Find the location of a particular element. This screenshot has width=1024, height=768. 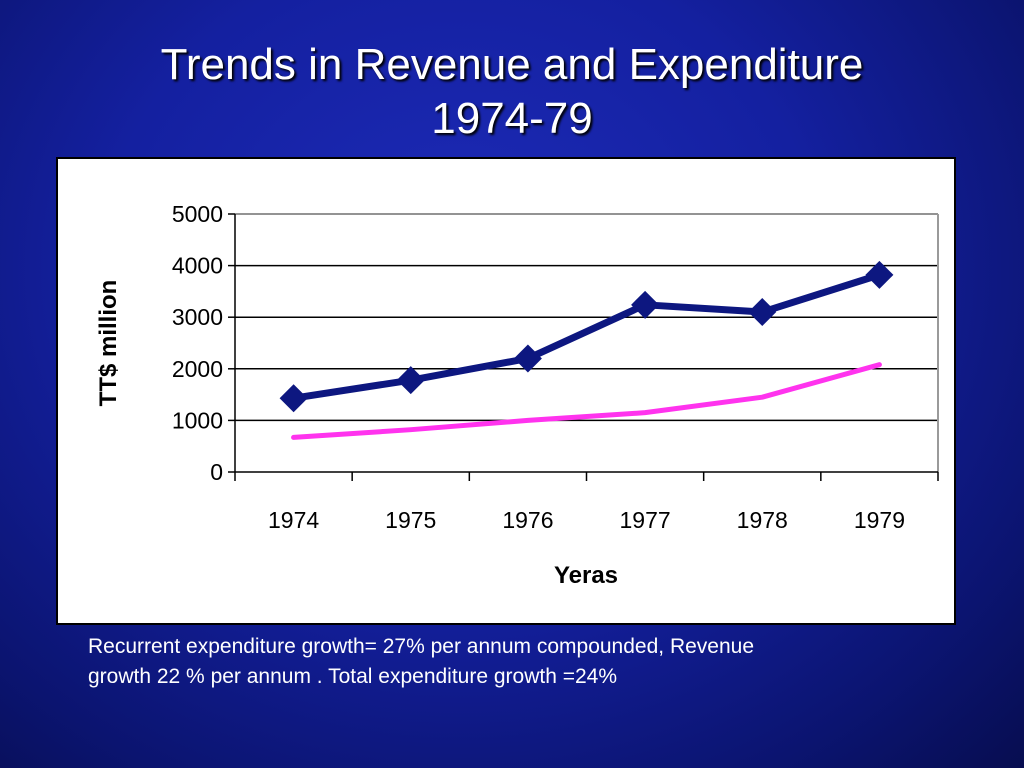

y-tick-label: 3000 is located at coordinates (197, 317).